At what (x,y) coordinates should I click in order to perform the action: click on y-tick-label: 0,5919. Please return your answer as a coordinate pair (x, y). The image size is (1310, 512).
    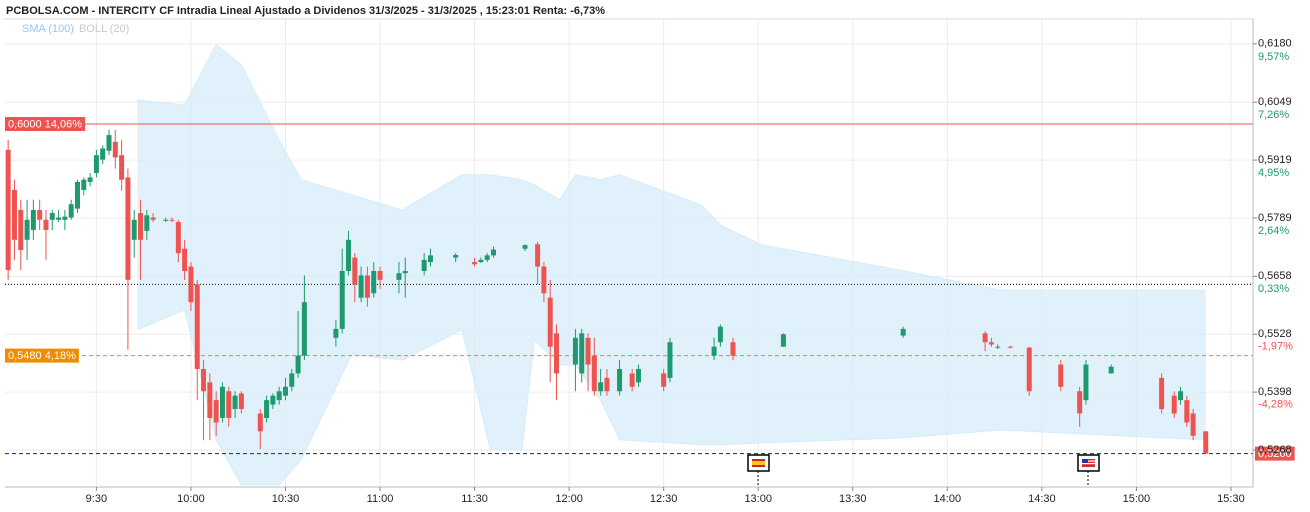
    Looking at the image, I should click on (1275, 160).